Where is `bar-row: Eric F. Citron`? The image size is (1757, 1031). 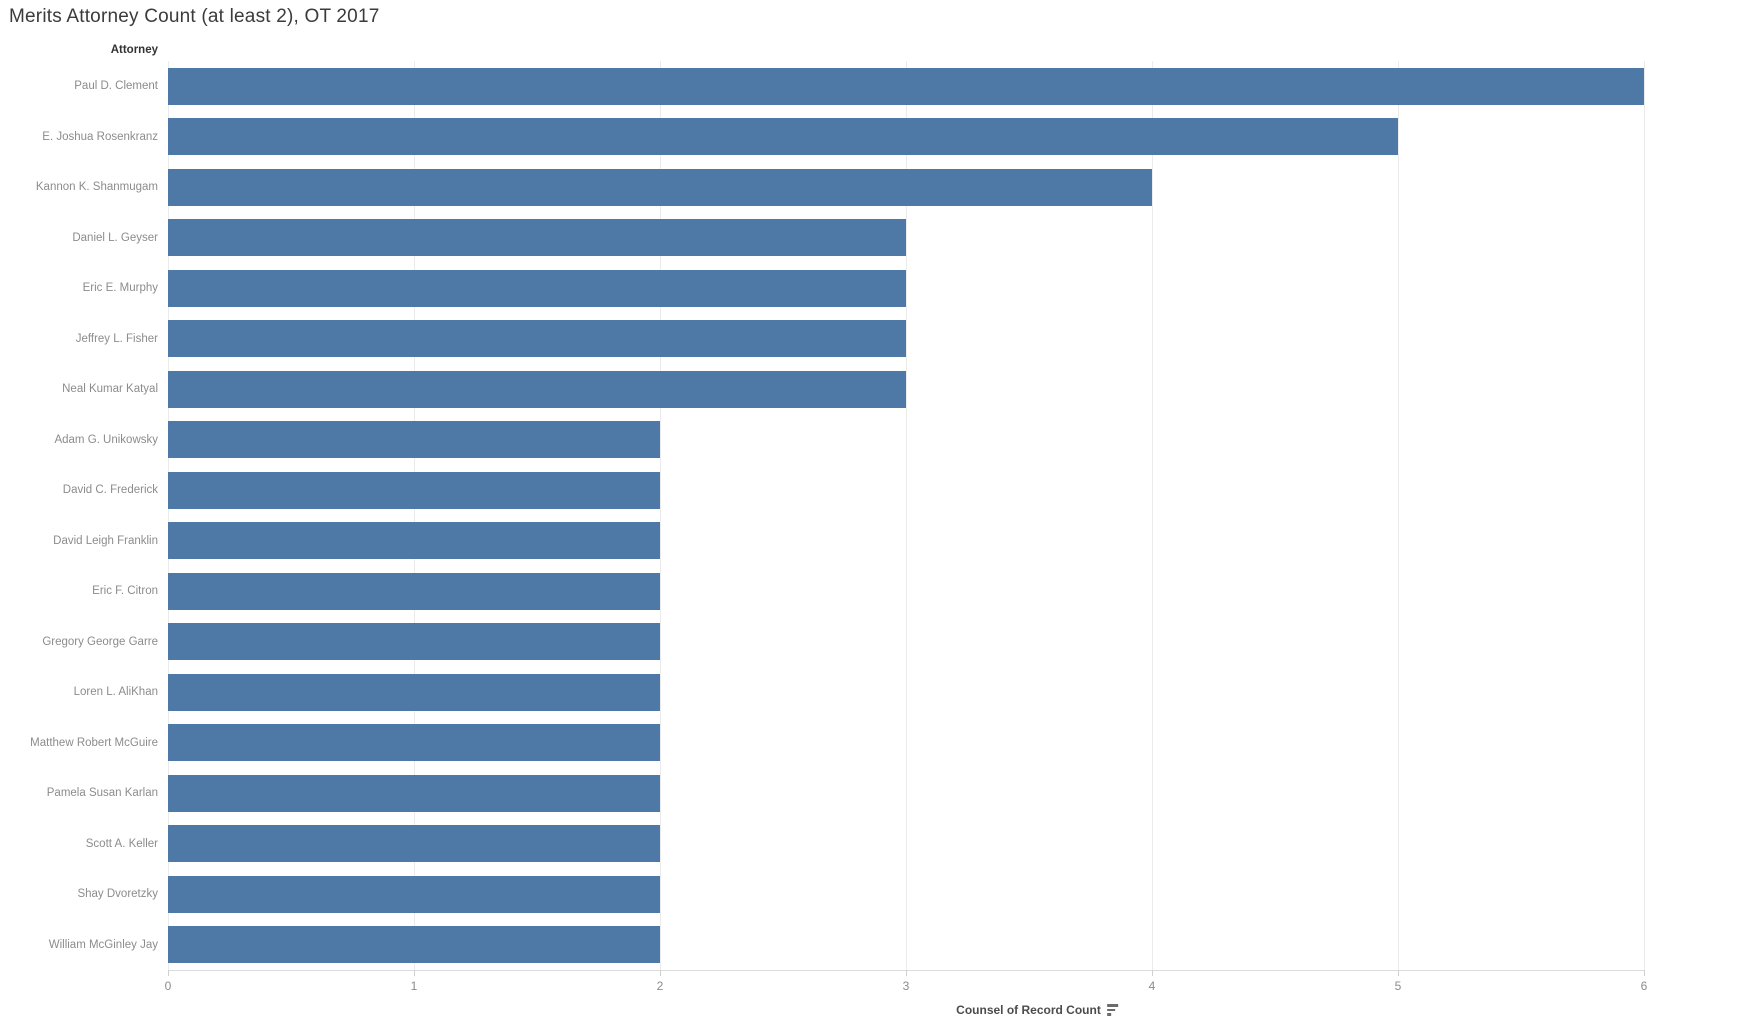 bar-row: Eric F. Citron is located at coordinates (878, 591).